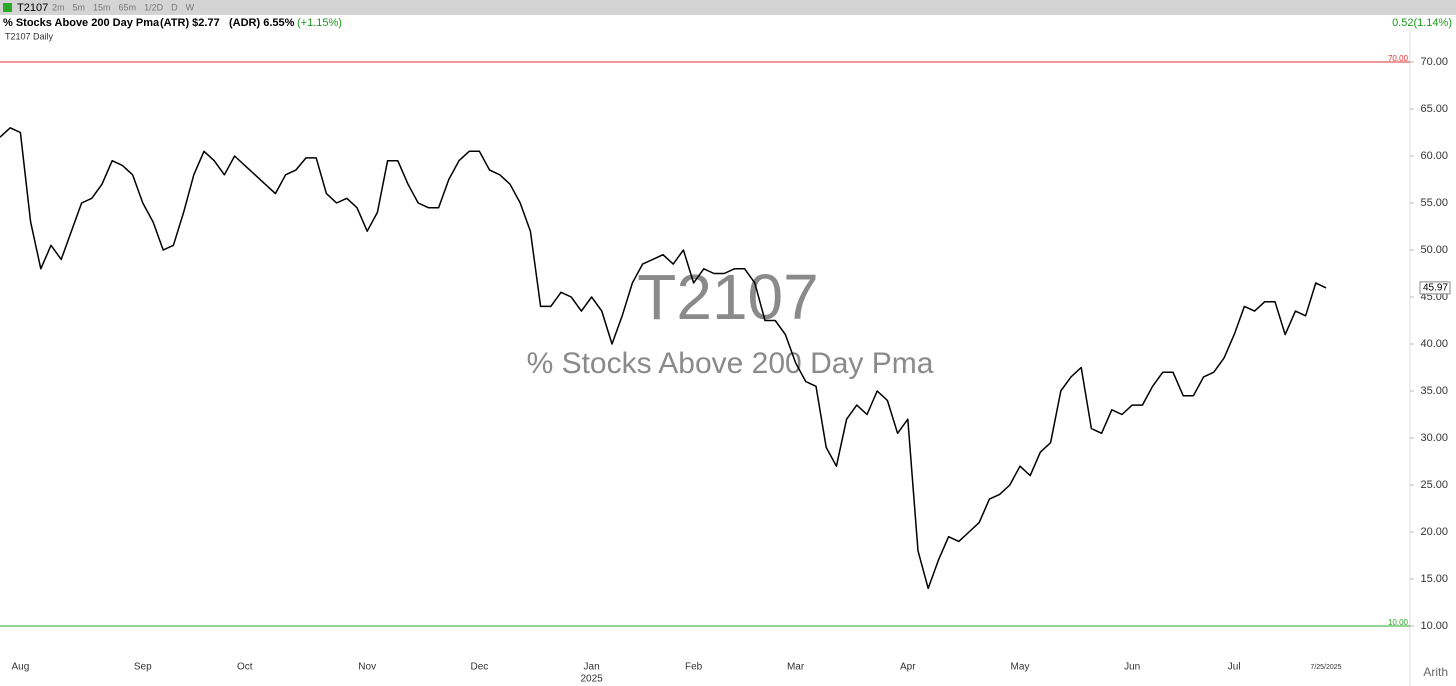 This screenshot has height=686, width=1456. Describe the element at coordinates (143, 667) in the screenshot. I see `x-tick-label: Sep` at that location.